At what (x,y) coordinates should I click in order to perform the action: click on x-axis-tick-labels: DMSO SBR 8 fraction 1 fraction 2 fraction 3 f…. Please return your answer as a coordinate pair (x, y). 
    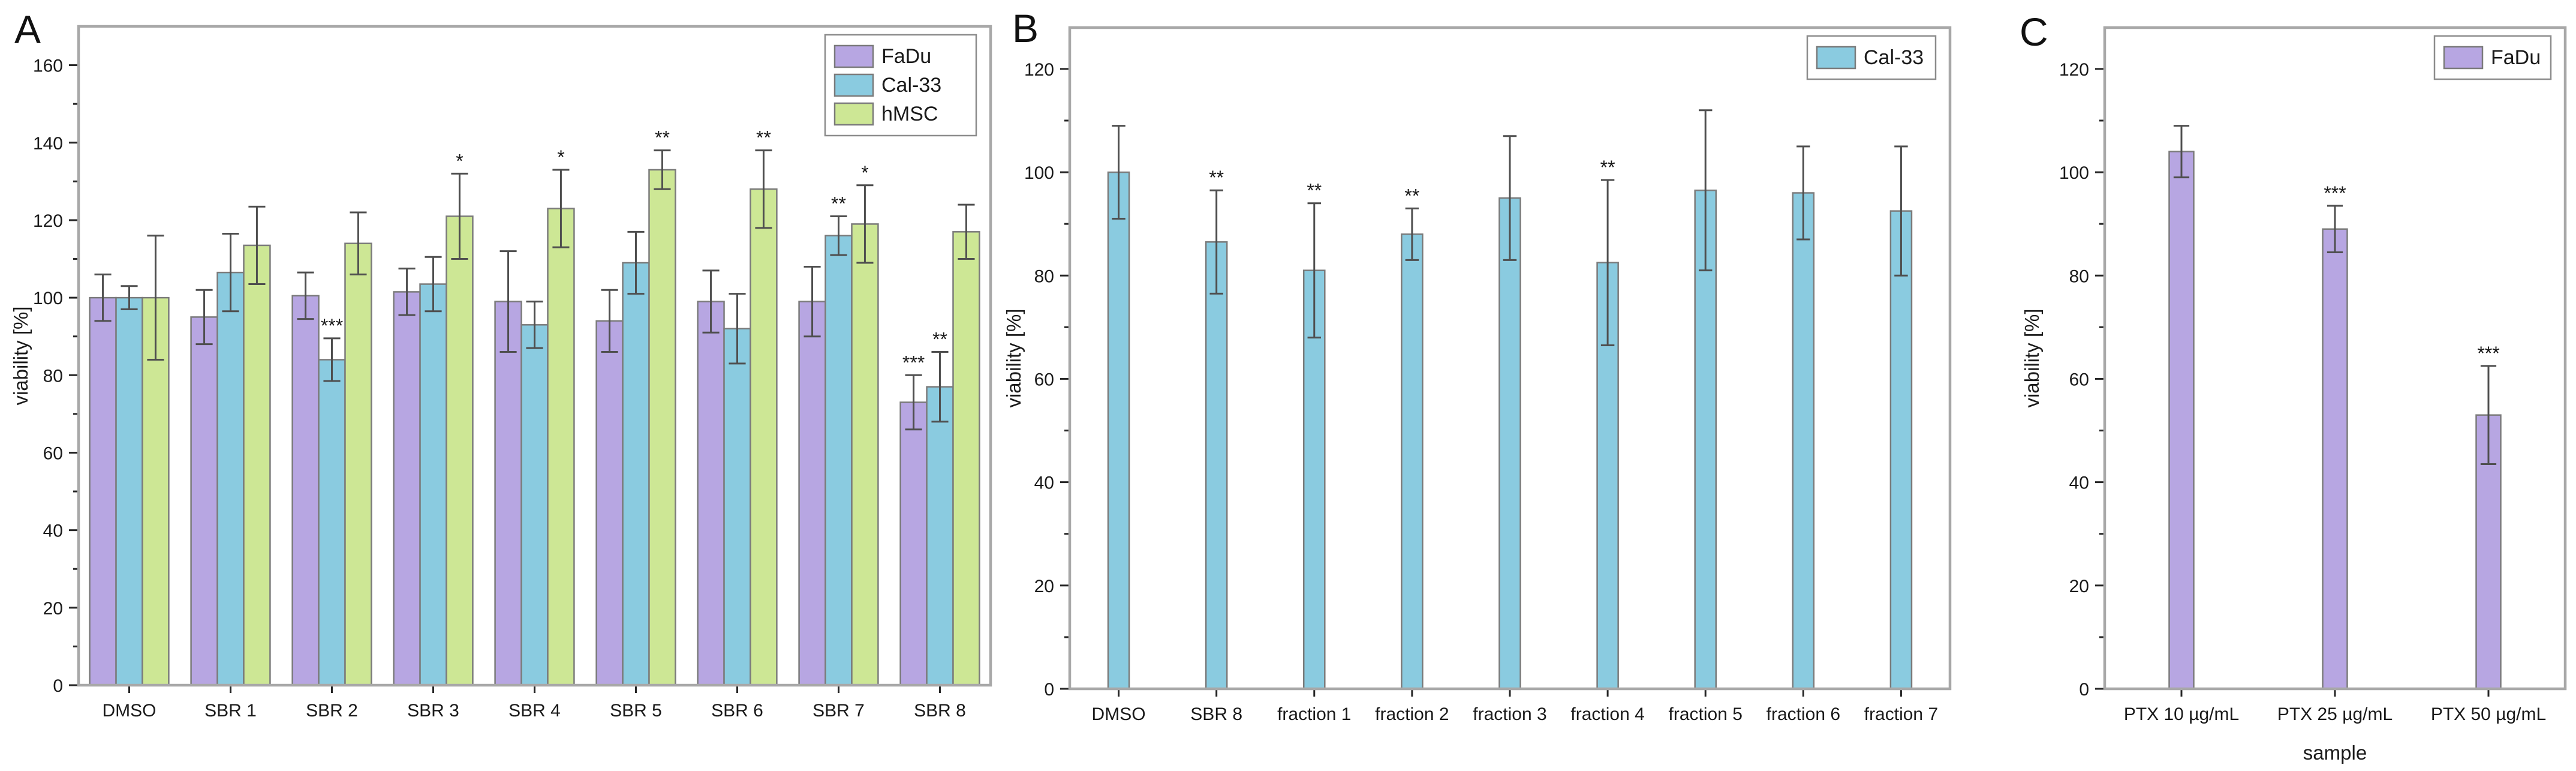
    Looking at the image, I should click on (1515, 714).